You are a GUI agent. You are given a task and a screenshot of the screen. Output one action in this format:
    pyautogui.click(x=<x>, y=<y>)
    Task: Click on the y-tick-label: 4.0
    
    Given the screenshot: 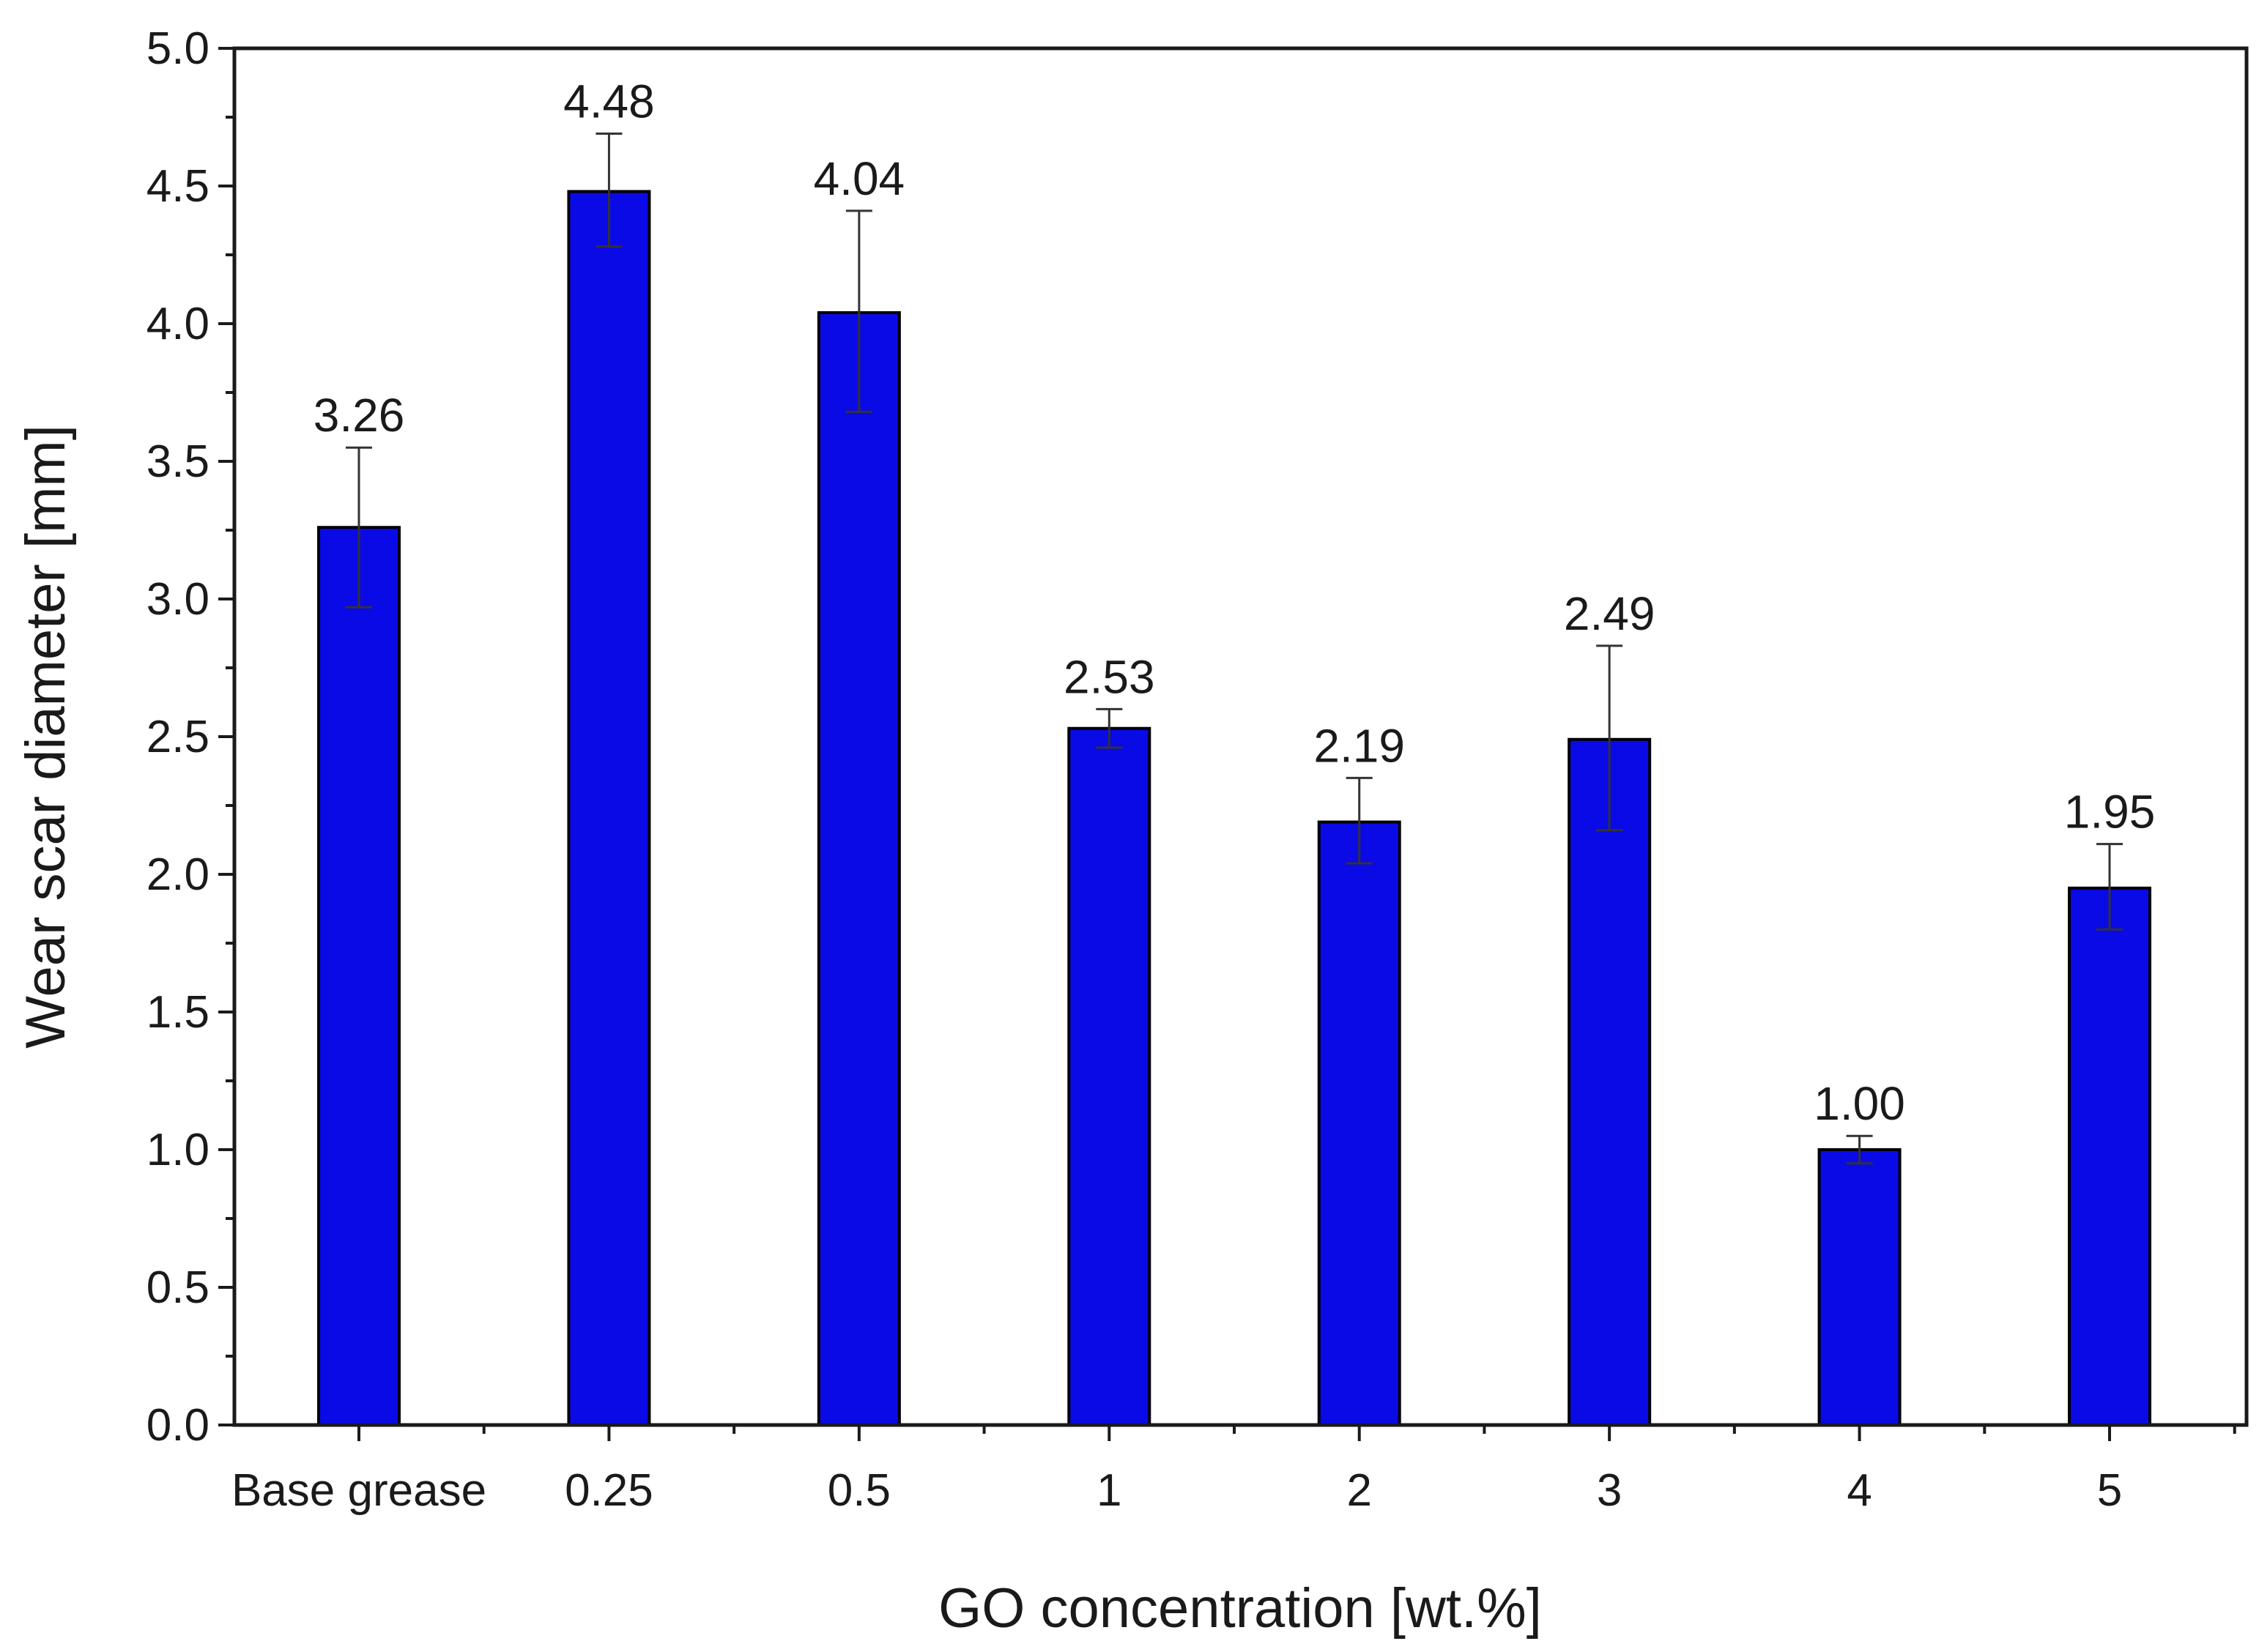 What is the action you would take?
    pyautogui.click(x=177, y=324)
    